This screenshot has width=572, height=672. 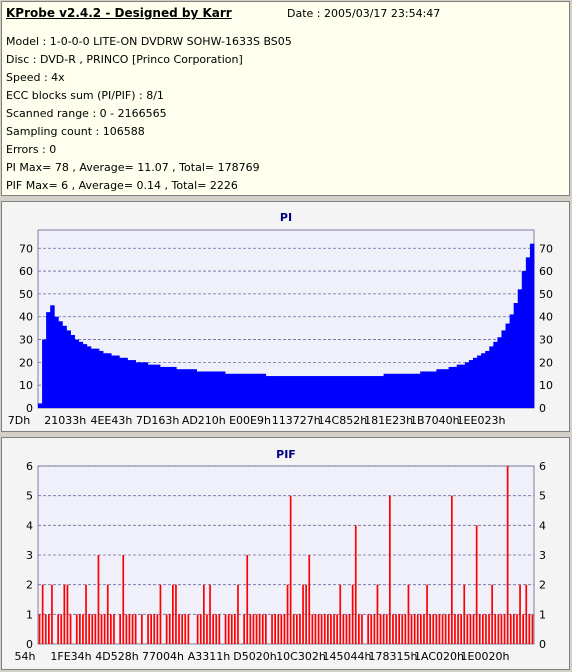 What do you see at coordinates (65, 420) in the screenshot?
I see `x-tick-label: 21033h` at bounding box center [65, 420].